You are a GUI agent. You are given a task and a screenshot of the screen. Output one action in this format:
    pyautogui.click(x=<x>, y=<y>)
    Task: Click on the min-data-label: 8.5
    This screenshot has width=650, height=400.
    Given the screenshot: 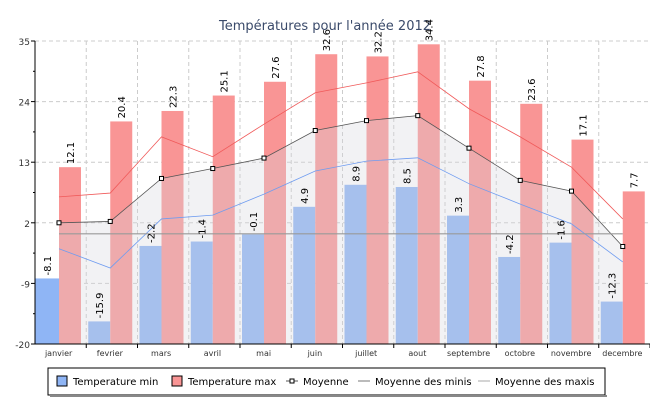 What is the action you would take?
    pyautogui.click(x=408, y=176)
    